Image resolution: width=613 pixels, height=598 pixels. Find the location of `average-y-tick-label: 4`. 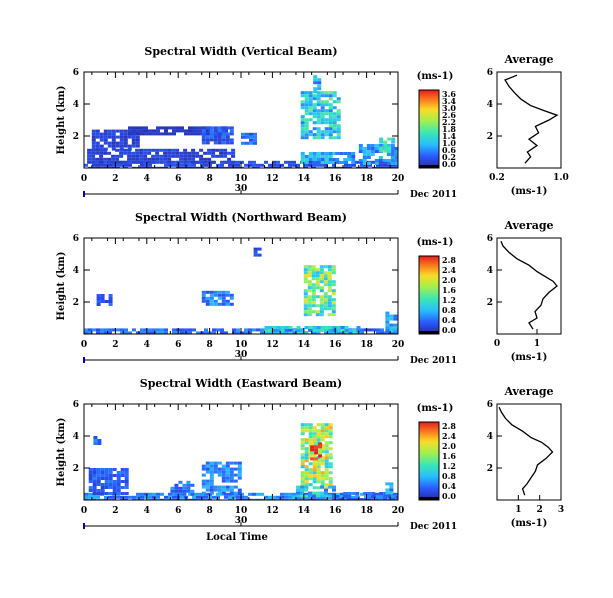

average-y-tick-label: 4 is located at coordinates (490, 105).